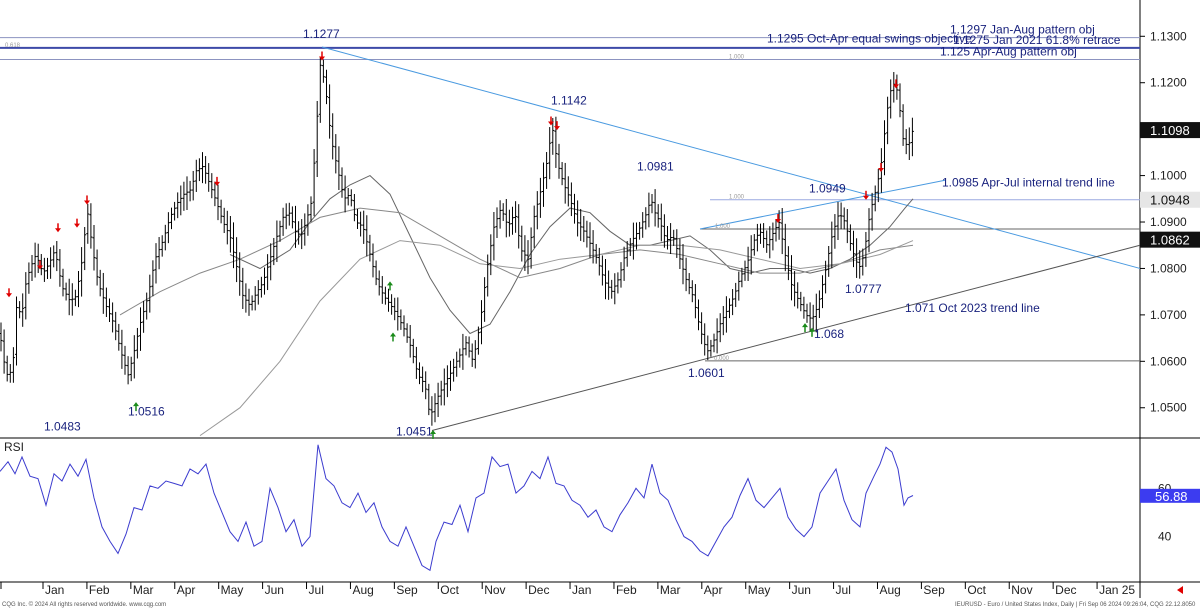  I want to click on rsi-value-box: 56.88, so click(1170, 496).